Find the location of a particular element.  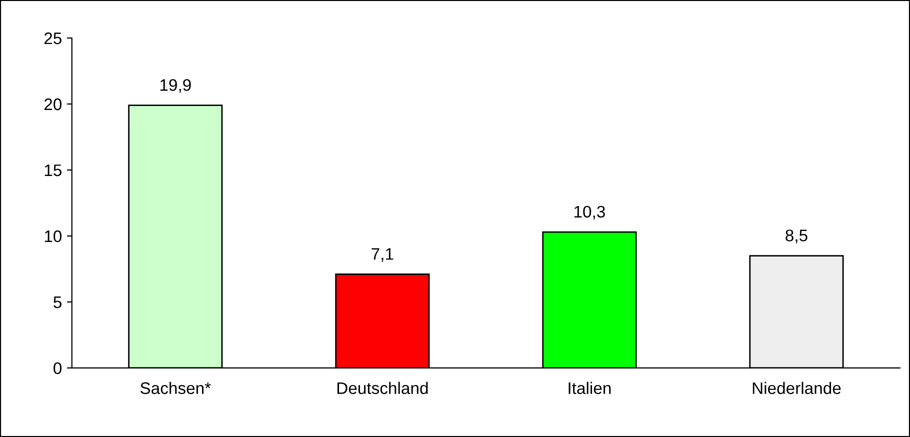

y-tick-label: 15 is located at coordinates (53, 170).